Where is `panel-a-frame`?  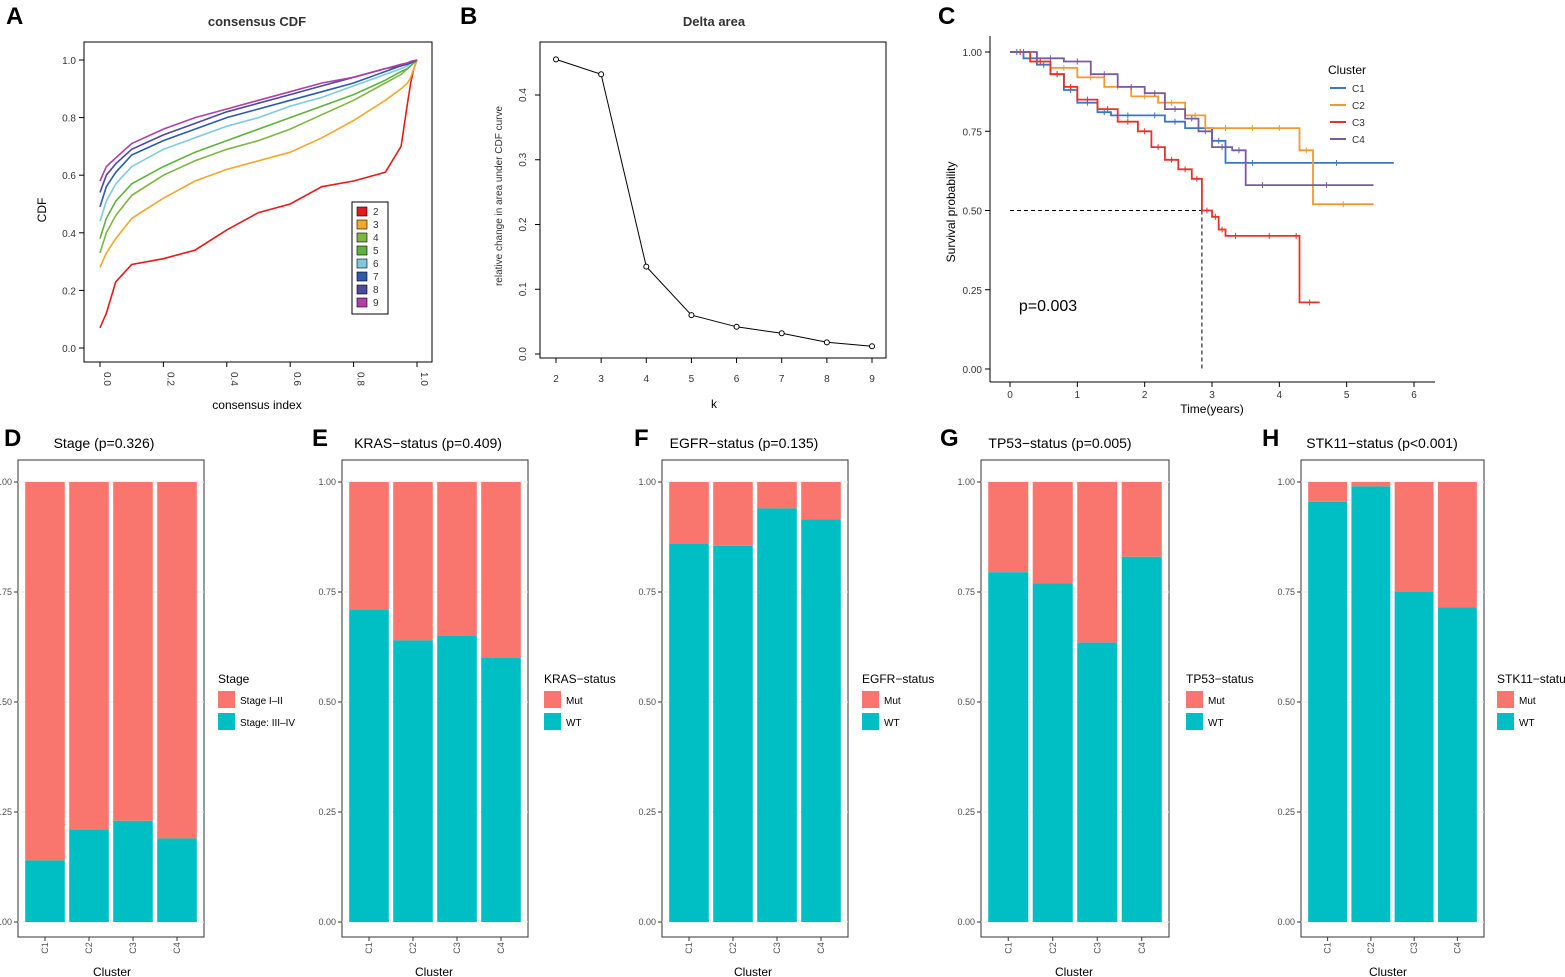
panel-a-frame is located at coordinates (258, 202).